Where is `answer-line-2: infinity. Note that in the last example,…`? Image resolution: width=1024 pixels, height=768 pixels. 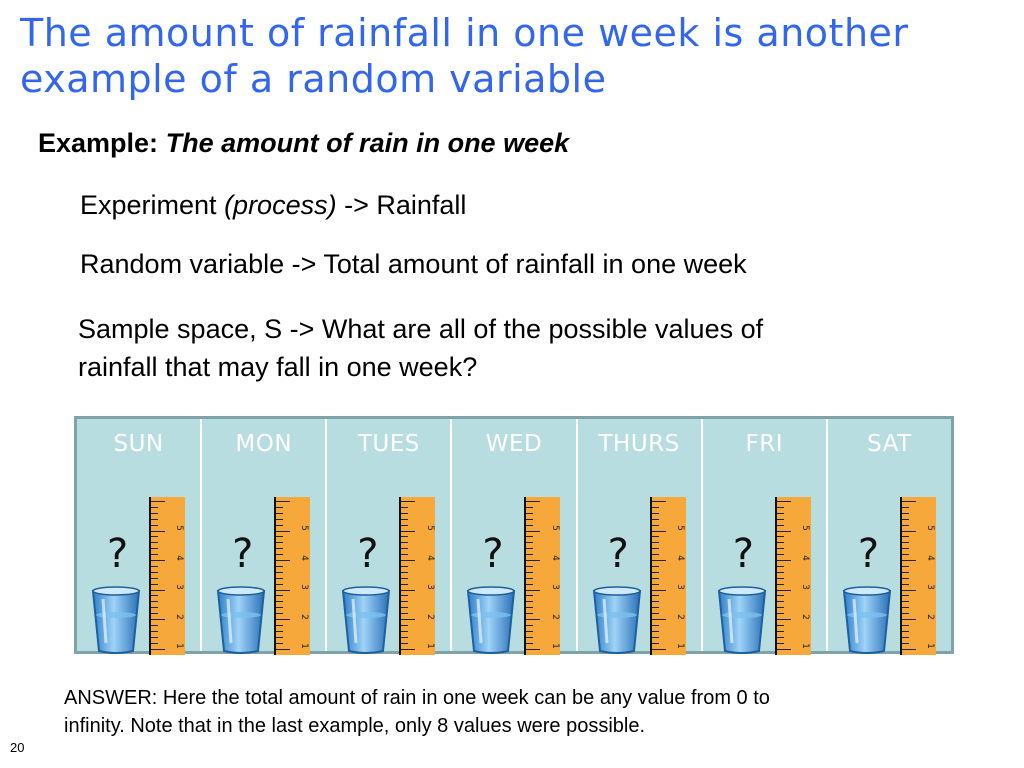 answer-line-2: infinity. Note that in the last example,… is located at coordinates (355, 726).